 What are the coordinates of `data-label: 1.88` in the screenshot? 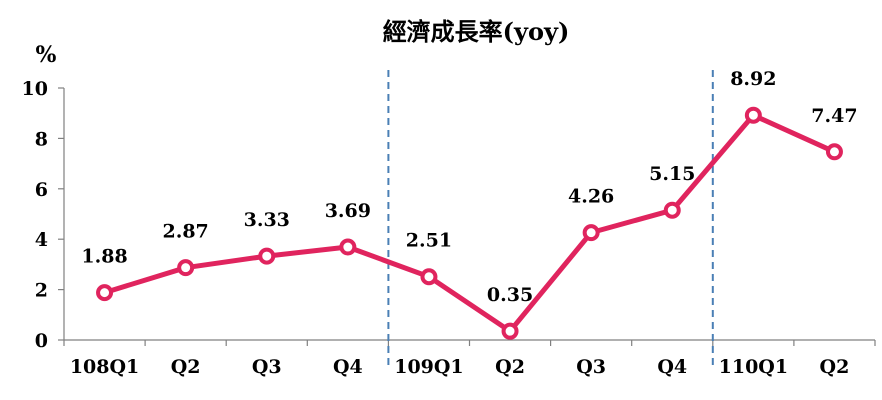 It's located at (104, 257).